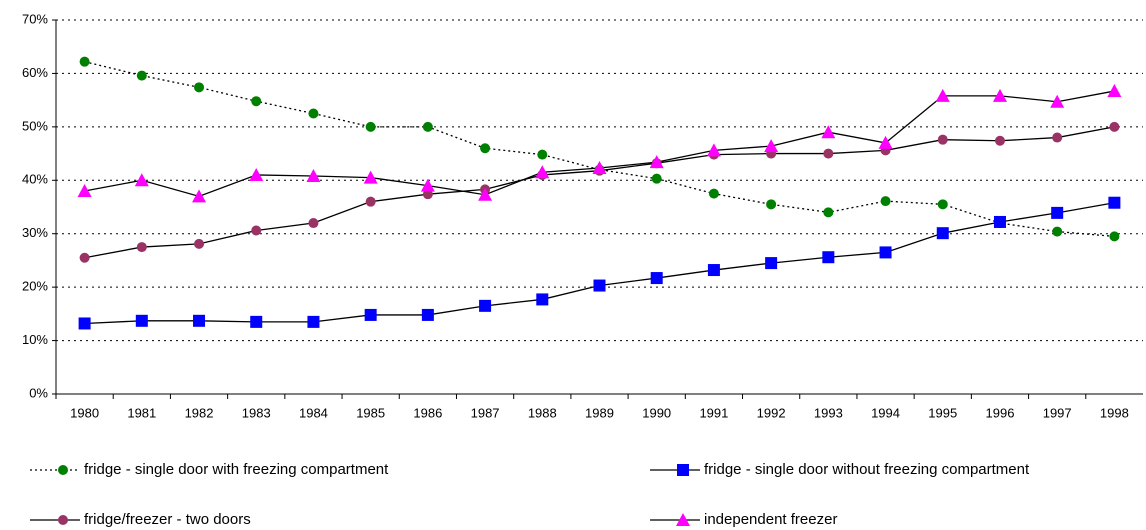 The height and width of the screenshot is (530, 1146). What do you see at coordinates (427, 412) in the screenshot?
I see `x-tick-label: 1986` at bounding box center [427, 412].